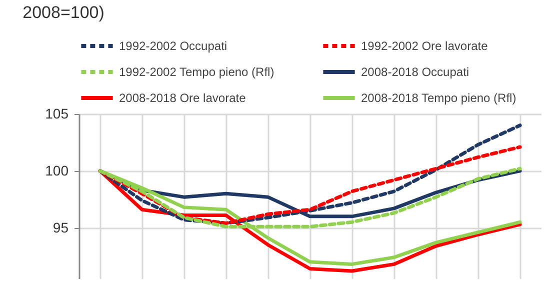 This screenshot has width=560, height=293. Describe the element at coordinates (57, 170) in the screenshot. I see `y-tick-label: 100` at that location.